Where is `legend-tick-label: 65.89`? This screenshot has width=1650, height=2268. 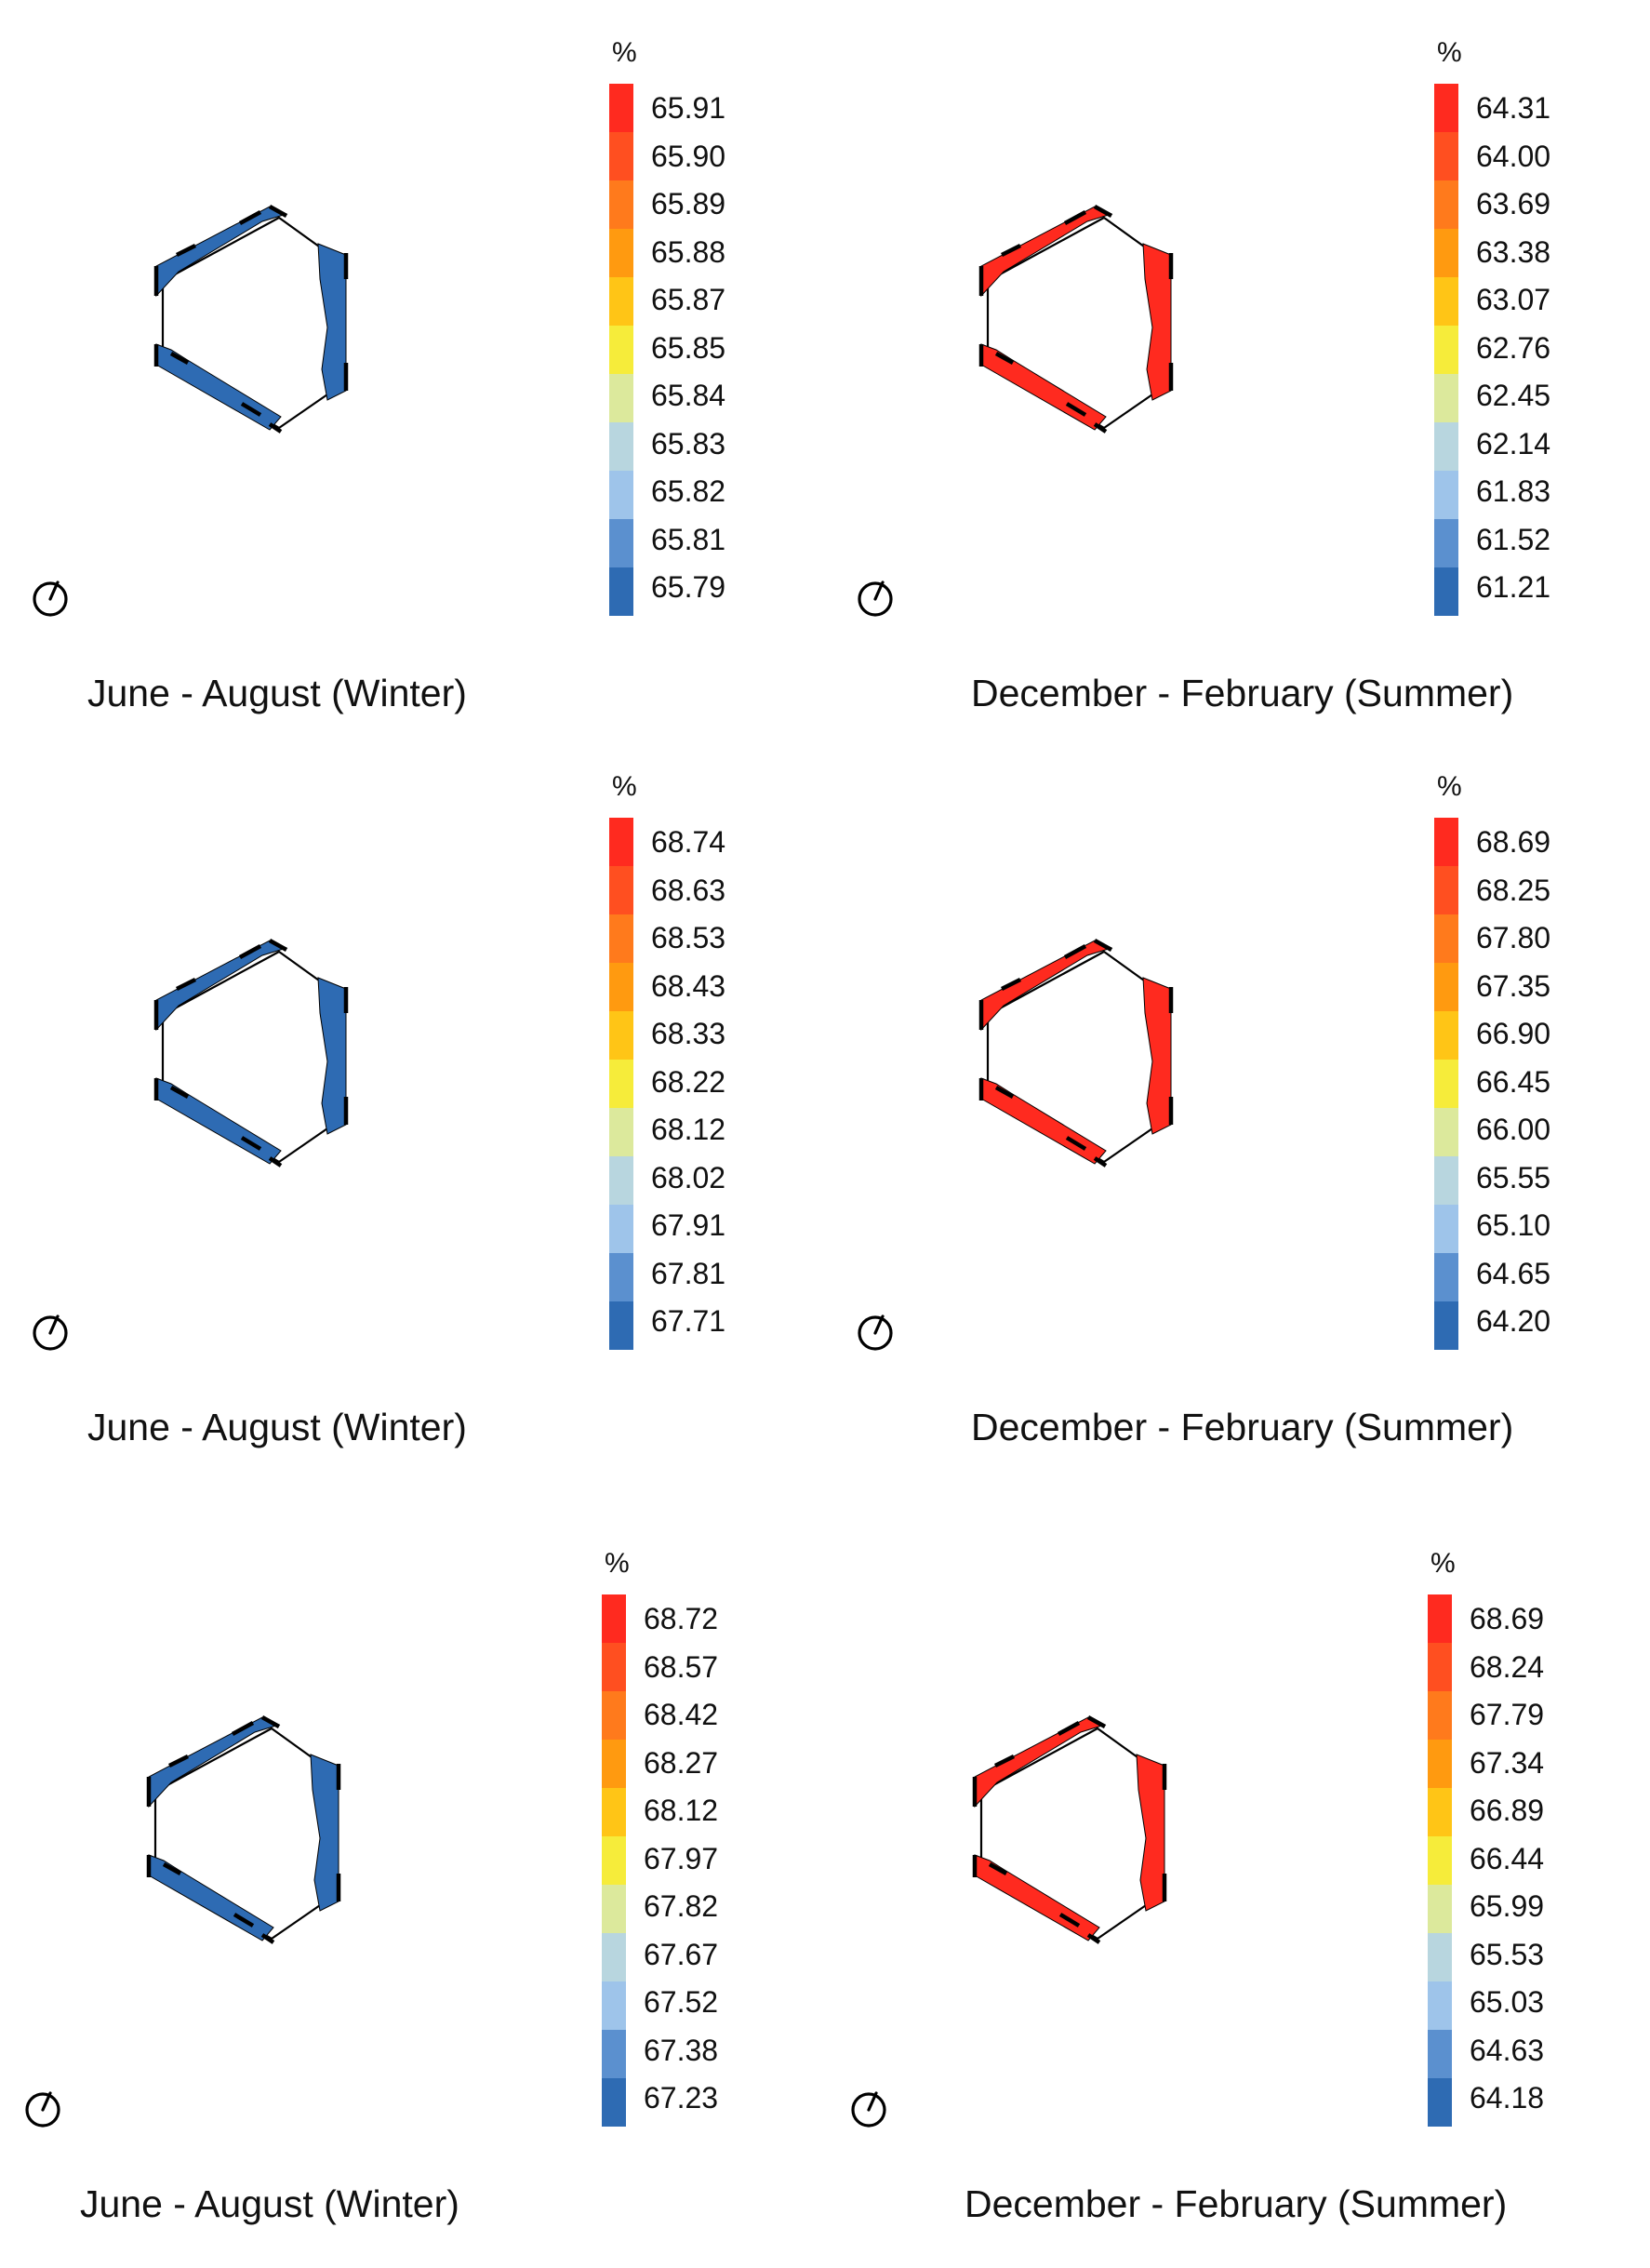
legend-tick-label: 65.89 is located at coordinates (688, 203).